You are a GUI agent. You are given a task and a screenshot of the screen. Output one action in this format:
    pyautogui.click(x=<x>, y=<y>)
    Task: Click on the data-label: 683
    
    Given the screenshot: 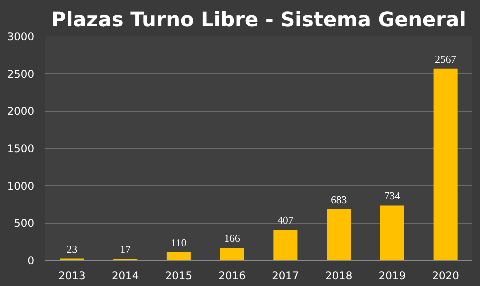 What is the action you would take?
    pyautogui.click(x=339, y=201)
    